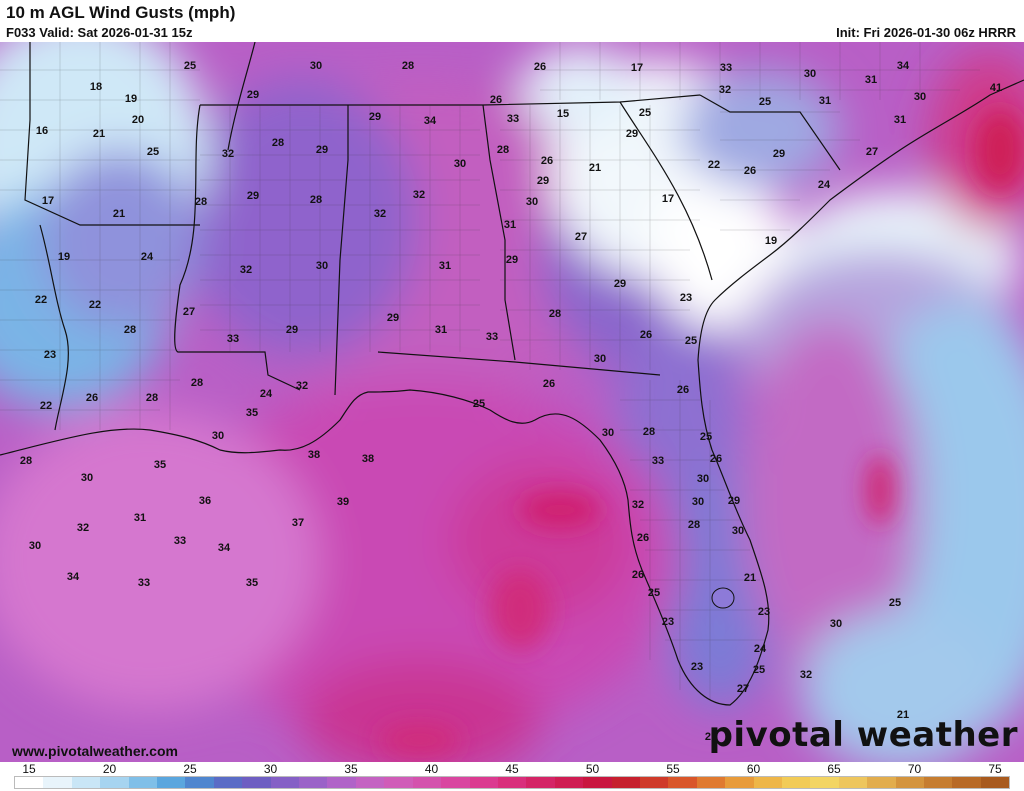 This screenshot has width=1024, height=791. I want to click on map-title: 10 m AGL Wind Gusts (mph), so click(121, 12).